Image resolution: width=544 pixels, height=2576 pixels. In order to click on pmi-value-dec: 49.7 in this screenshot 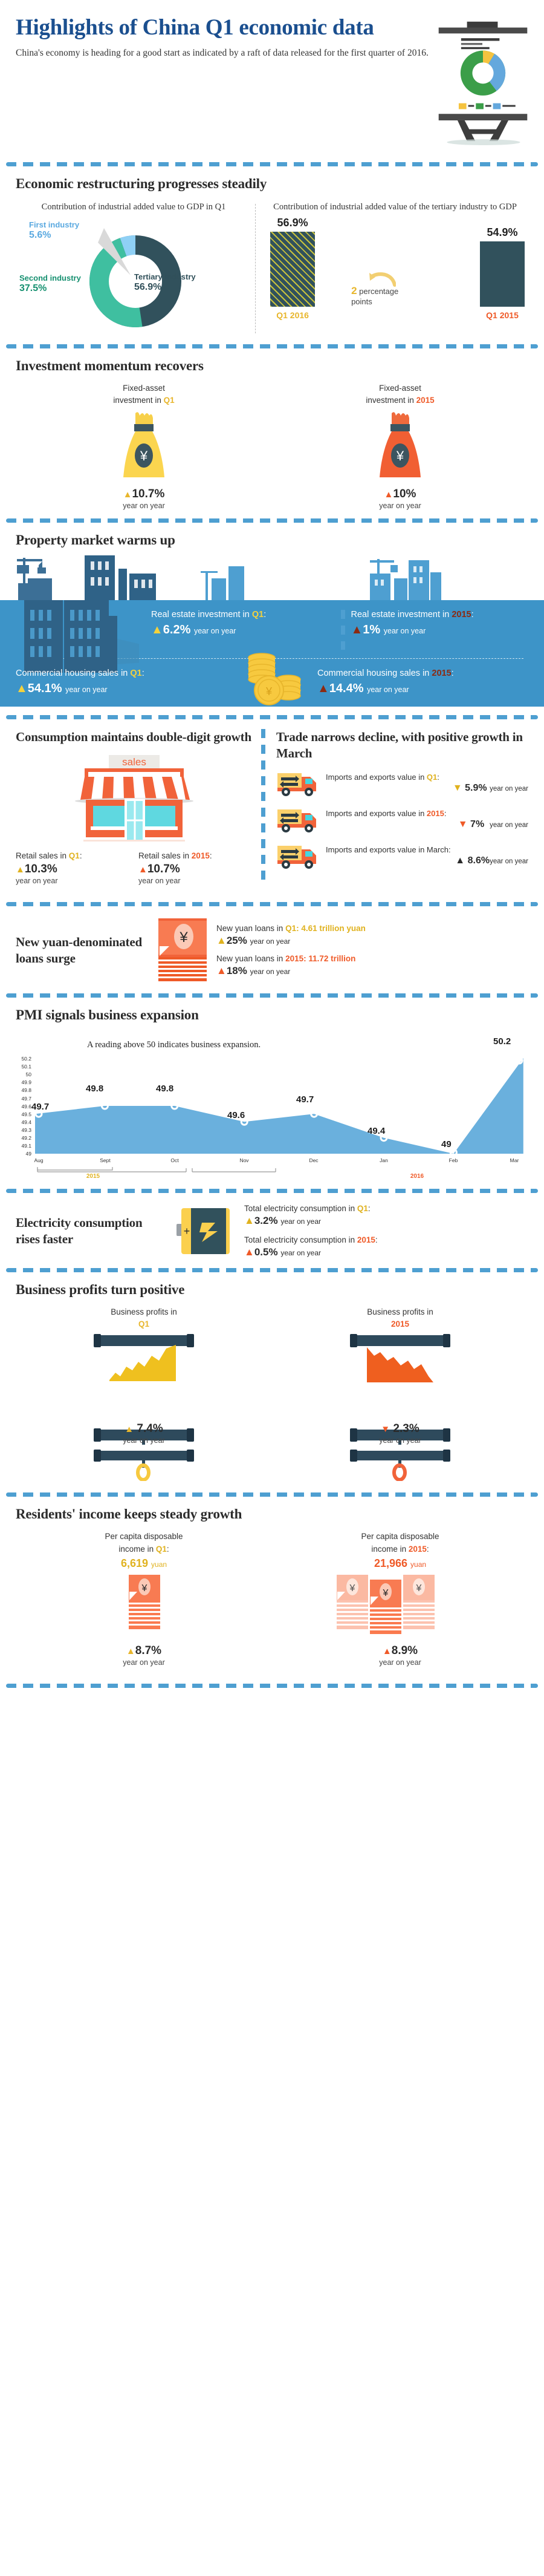, I will do `click(305, 1099)`.